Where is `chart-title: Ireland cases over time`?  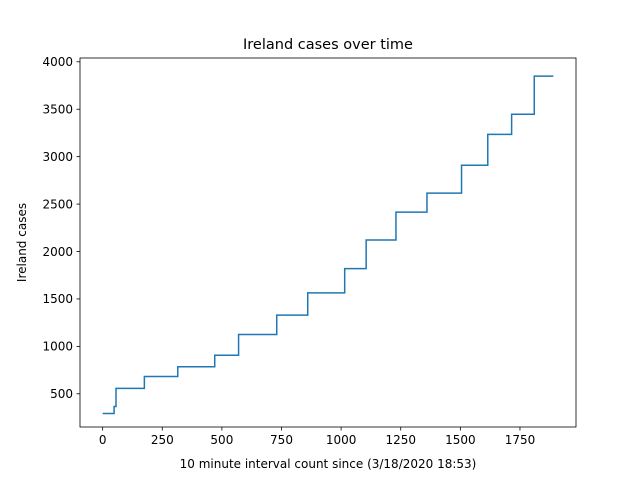 chart-title: Ireland cases over time is located at coordinates (328, 45).